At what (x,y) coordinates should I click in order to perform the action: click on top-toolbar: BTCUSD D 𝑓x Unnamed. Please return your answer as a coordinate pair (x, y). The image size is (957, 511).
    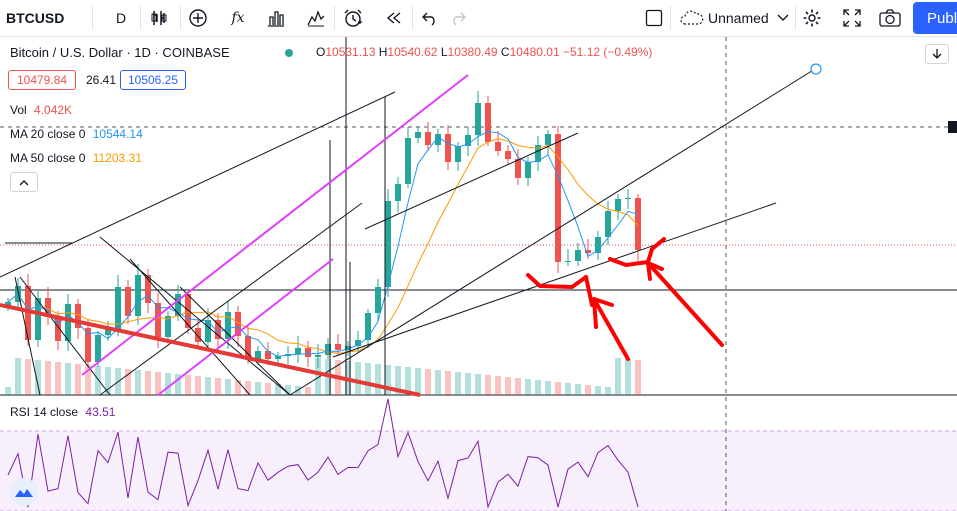
    Looking at the image, I should click on (478, 18).